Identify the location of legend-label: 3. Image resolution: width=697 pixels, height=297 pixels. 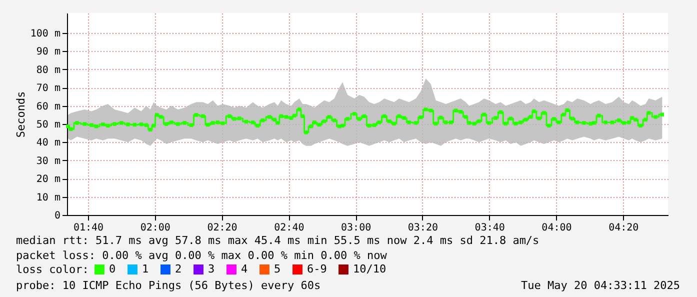
(211, 269).